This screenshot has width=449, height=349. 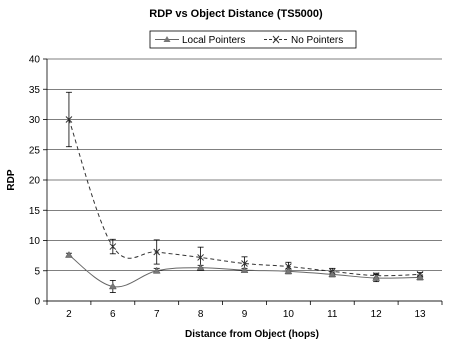 What do you see at coordinates (35, 181) in the screenshot?
I see `y-tick-label: 20` at bounding box center [35, 181].